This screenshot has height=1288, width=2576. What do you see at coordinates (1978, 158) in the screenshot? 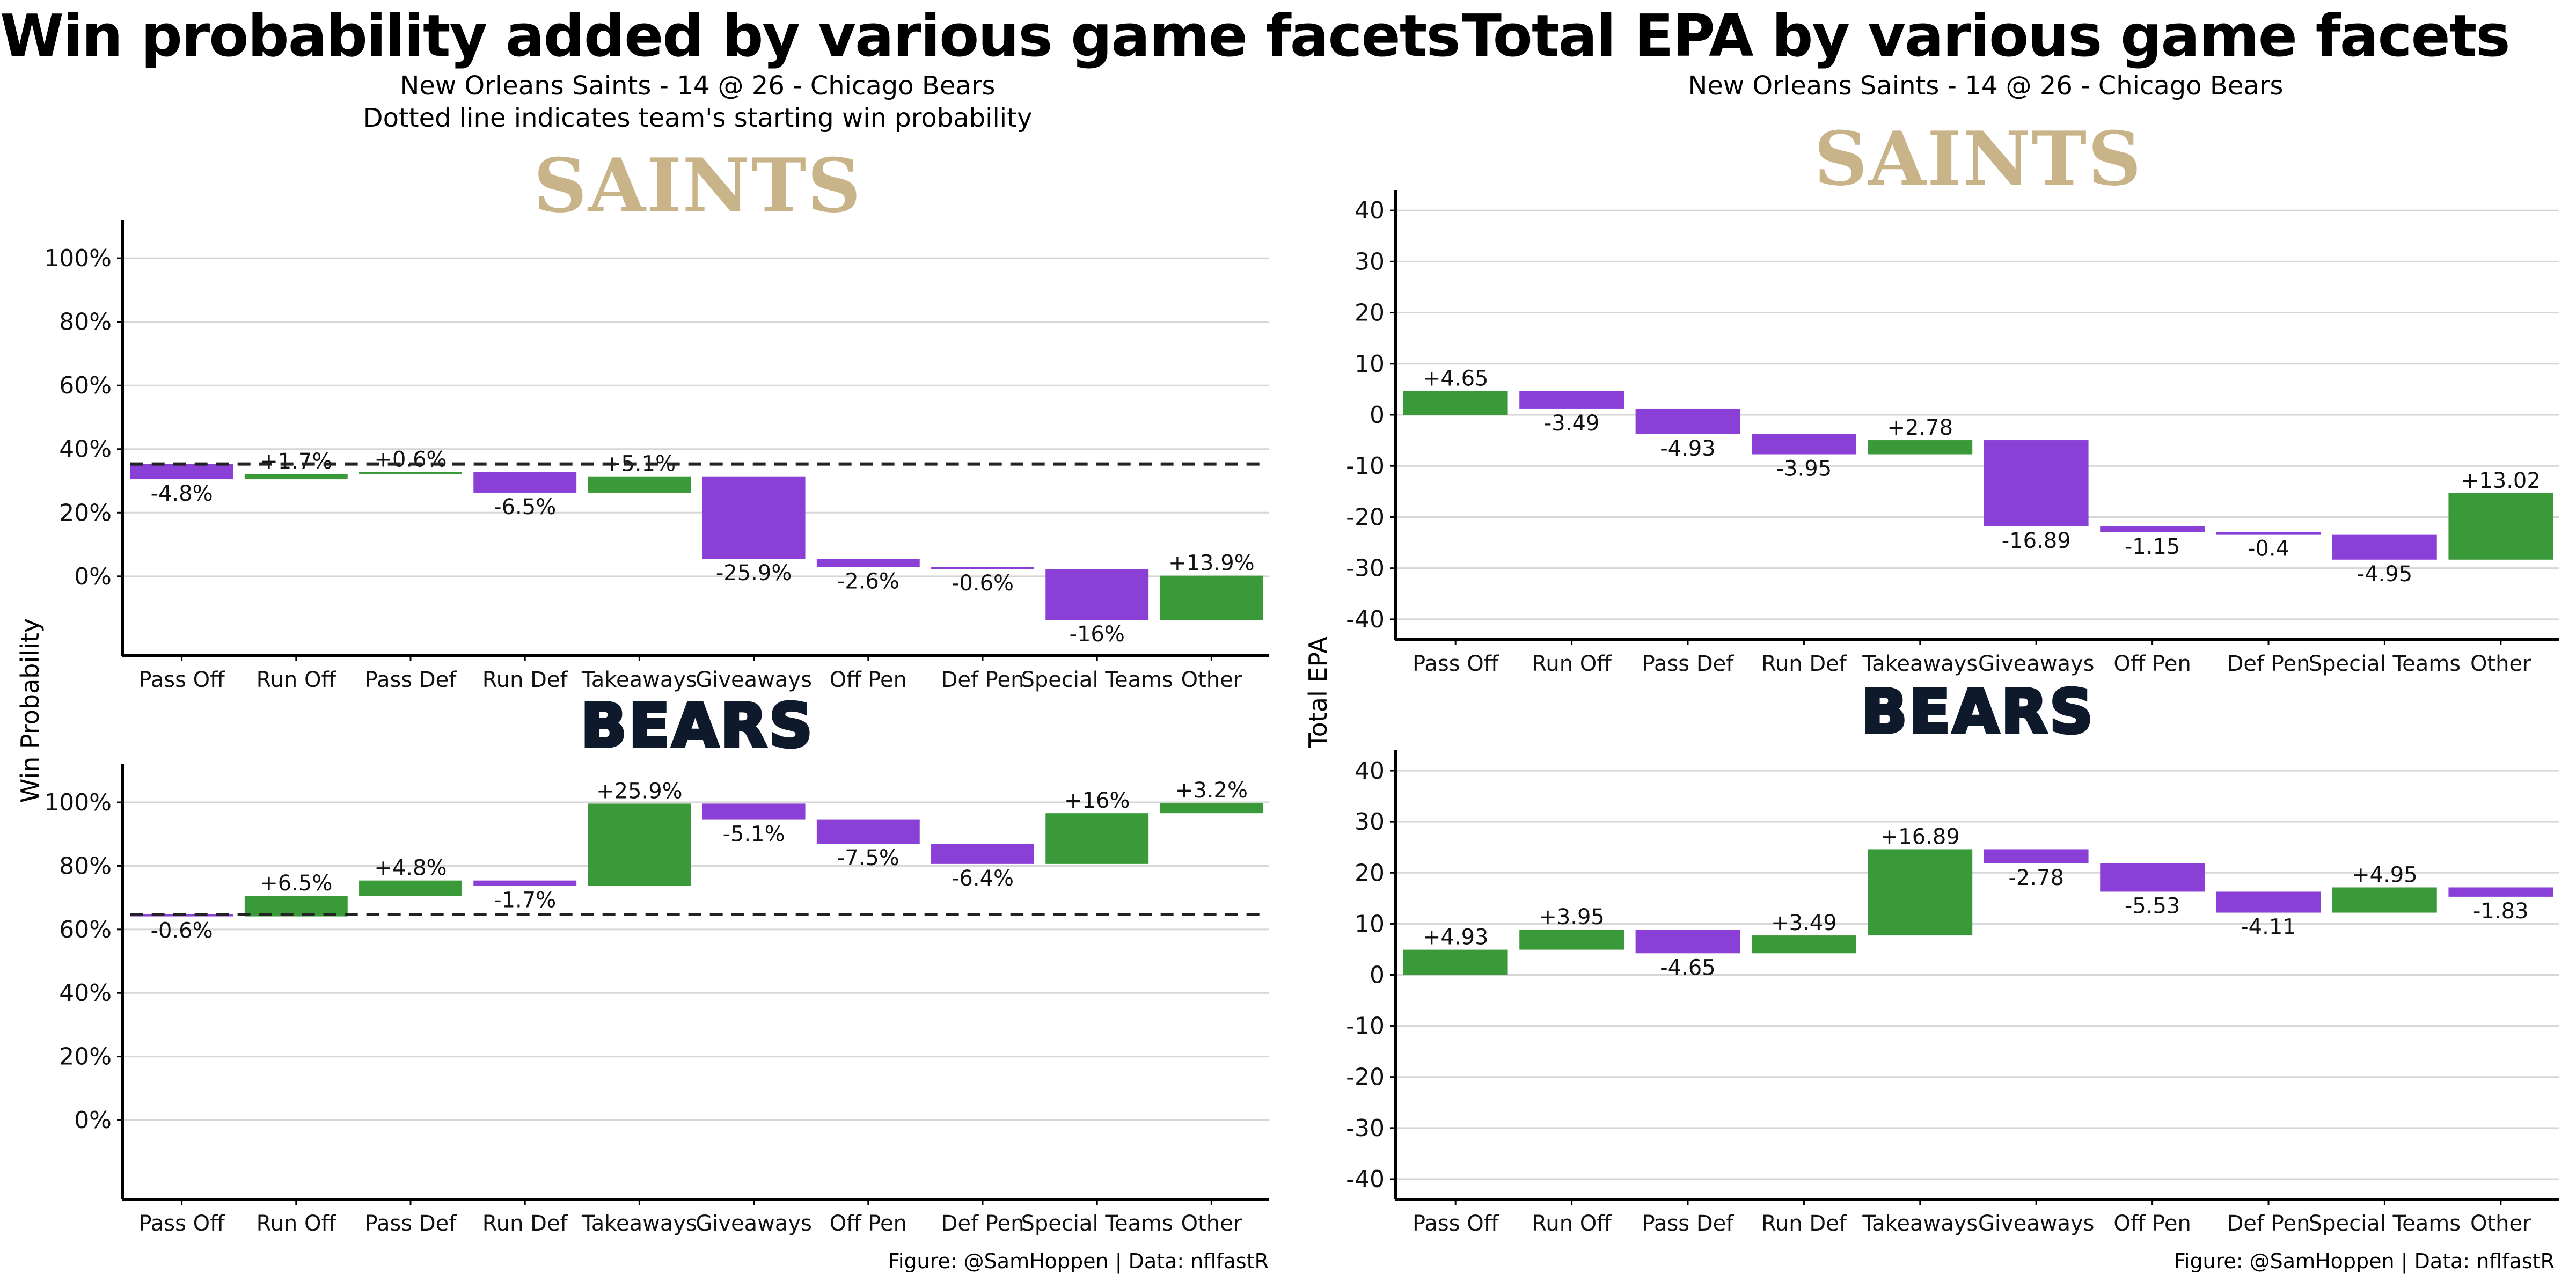
I see `saints-logo-epa: SAINTS` at bounding box center [1978, 158].